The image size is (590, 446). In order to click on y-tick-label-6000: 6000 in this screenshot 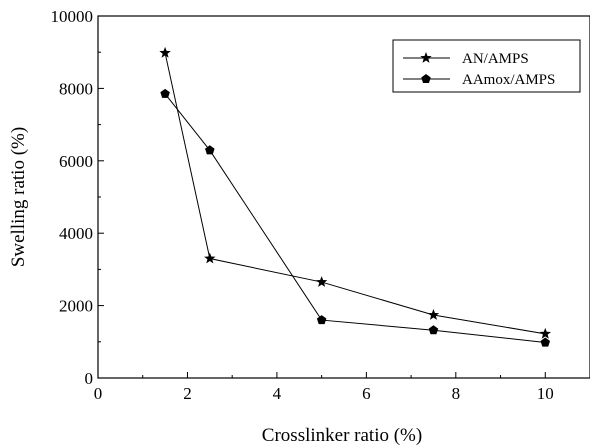, I will do `click(76, 161)`.